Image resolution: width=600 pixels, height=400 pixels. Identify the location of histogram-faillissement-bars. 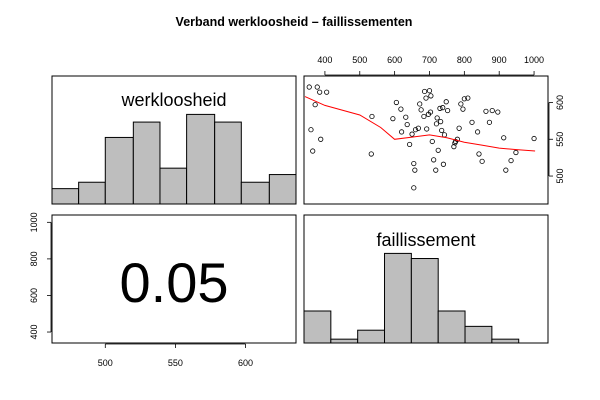
(411, 298).